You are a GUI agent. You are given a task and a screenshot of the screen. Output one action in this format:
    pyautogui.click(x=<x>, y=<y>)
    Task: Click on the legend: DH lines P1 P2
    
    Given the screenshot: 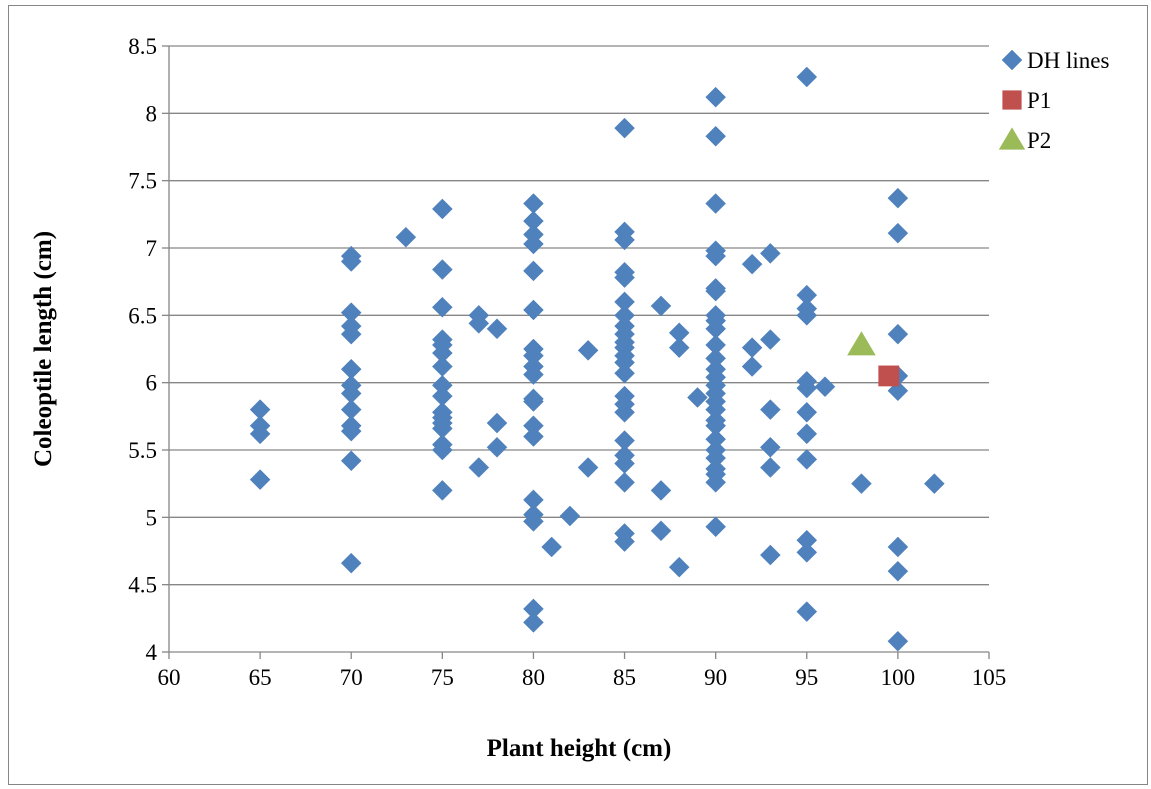 What is the action you would take?
    pyautogui.click(x=1053, y=100)
    